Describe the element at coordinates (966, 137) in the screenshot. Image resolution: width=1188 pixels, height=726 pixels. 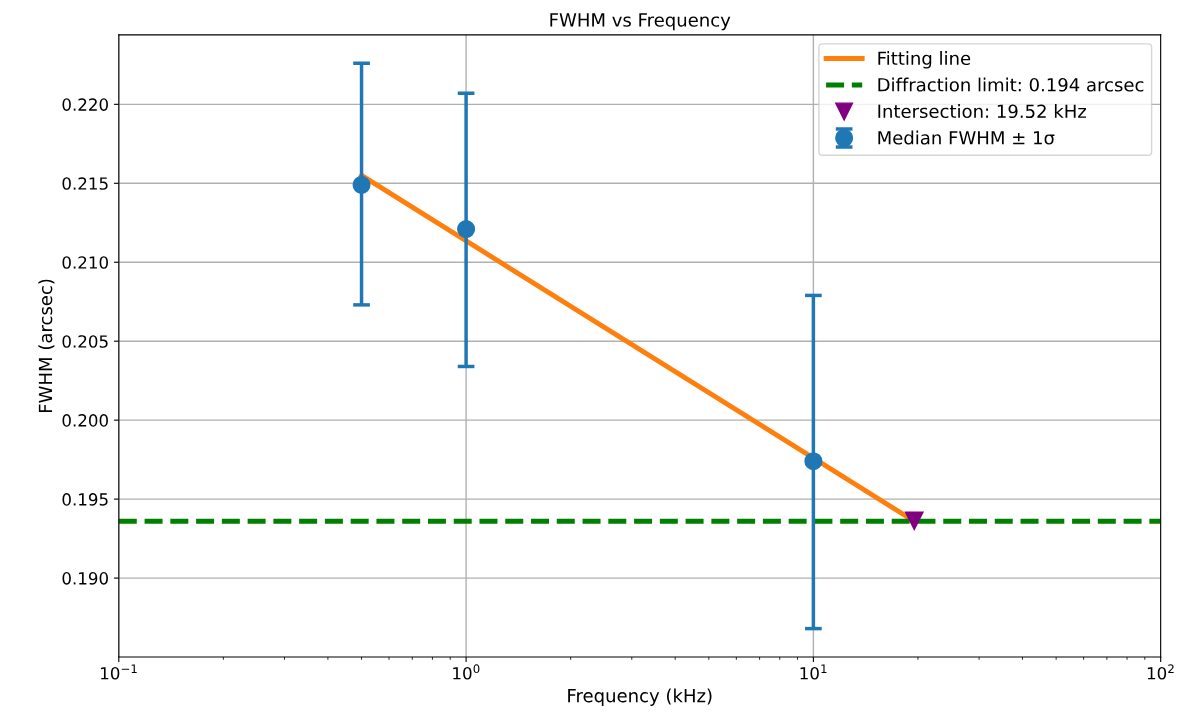
I see `legend-label: Median FWHM ± 1σ` at that location.